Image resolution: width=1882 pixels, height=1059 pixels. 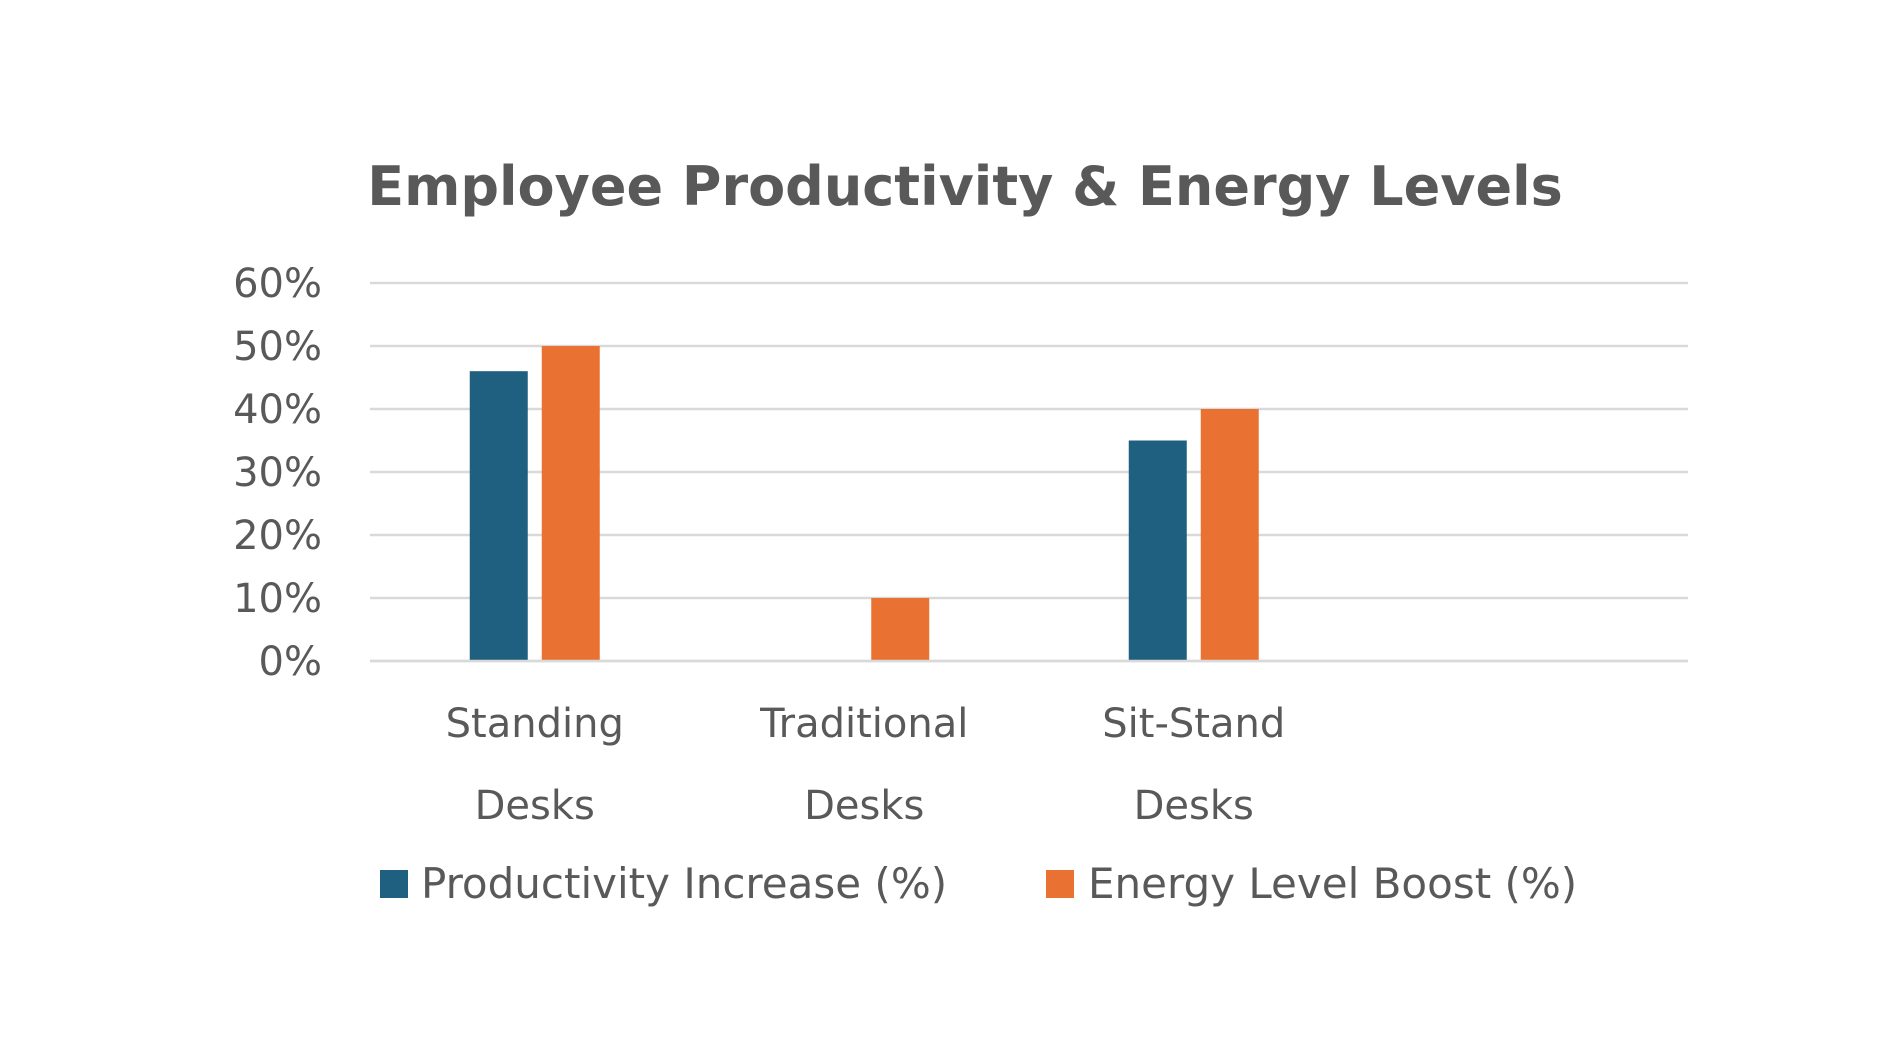 What do you see at coordinates (535, 724) in the screenshot?
I see `x-category-label: Standing` at bounding box center [535, 724].